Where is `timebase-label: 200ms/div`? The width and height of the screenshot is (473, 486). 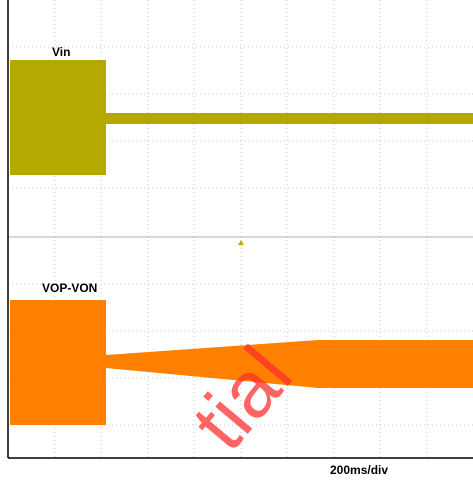 timebase-label: 200ms/div is located at coordinates (359, 470).